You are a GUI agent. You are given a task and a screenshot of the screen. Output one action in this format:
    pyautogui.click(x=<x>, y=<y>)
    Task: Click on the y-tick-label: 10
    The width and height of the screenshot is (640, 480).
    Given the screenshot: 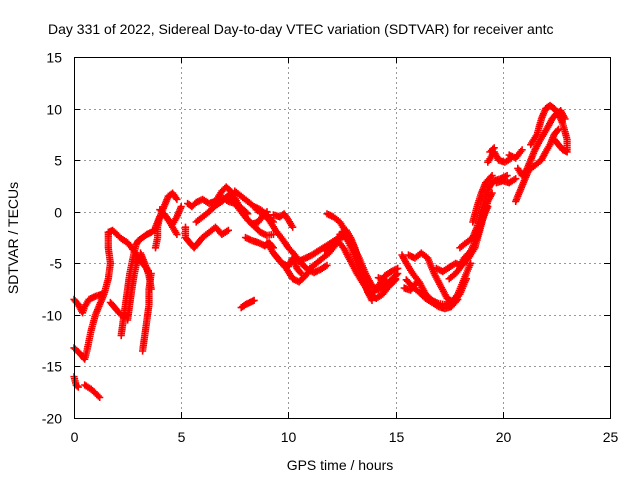 What is the action you would take?
    pyautogui.click(x=54, y=110)
    